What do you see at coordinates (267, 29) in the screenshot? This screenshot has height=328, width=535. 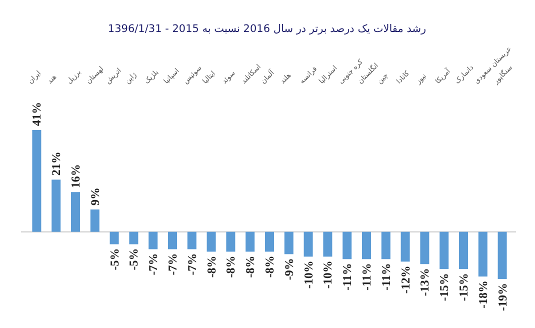 I see `chart-title: رشد مقالات یک درصد برتر در سال 2016 نسبت به 2015 - 1396/1/31` at bounding box center [267, 29].